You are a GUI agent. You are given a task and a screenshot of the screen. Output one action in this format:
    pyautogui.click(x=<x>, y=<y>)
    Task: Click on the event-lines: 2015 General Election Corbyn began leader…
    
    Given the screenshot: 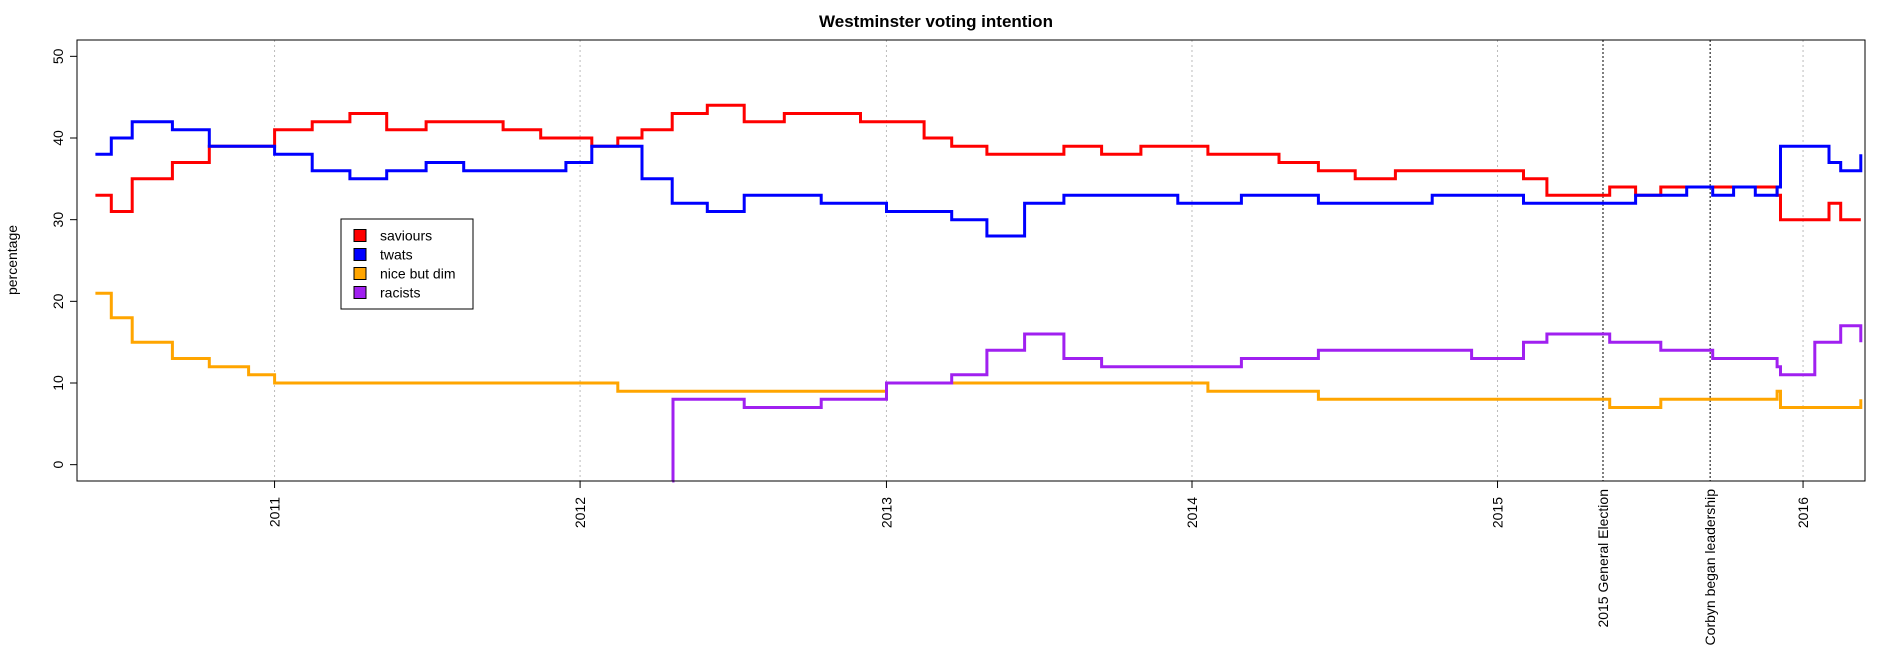 What is the action you would take?
    pyautogui.click(x=1656, y=342)
    